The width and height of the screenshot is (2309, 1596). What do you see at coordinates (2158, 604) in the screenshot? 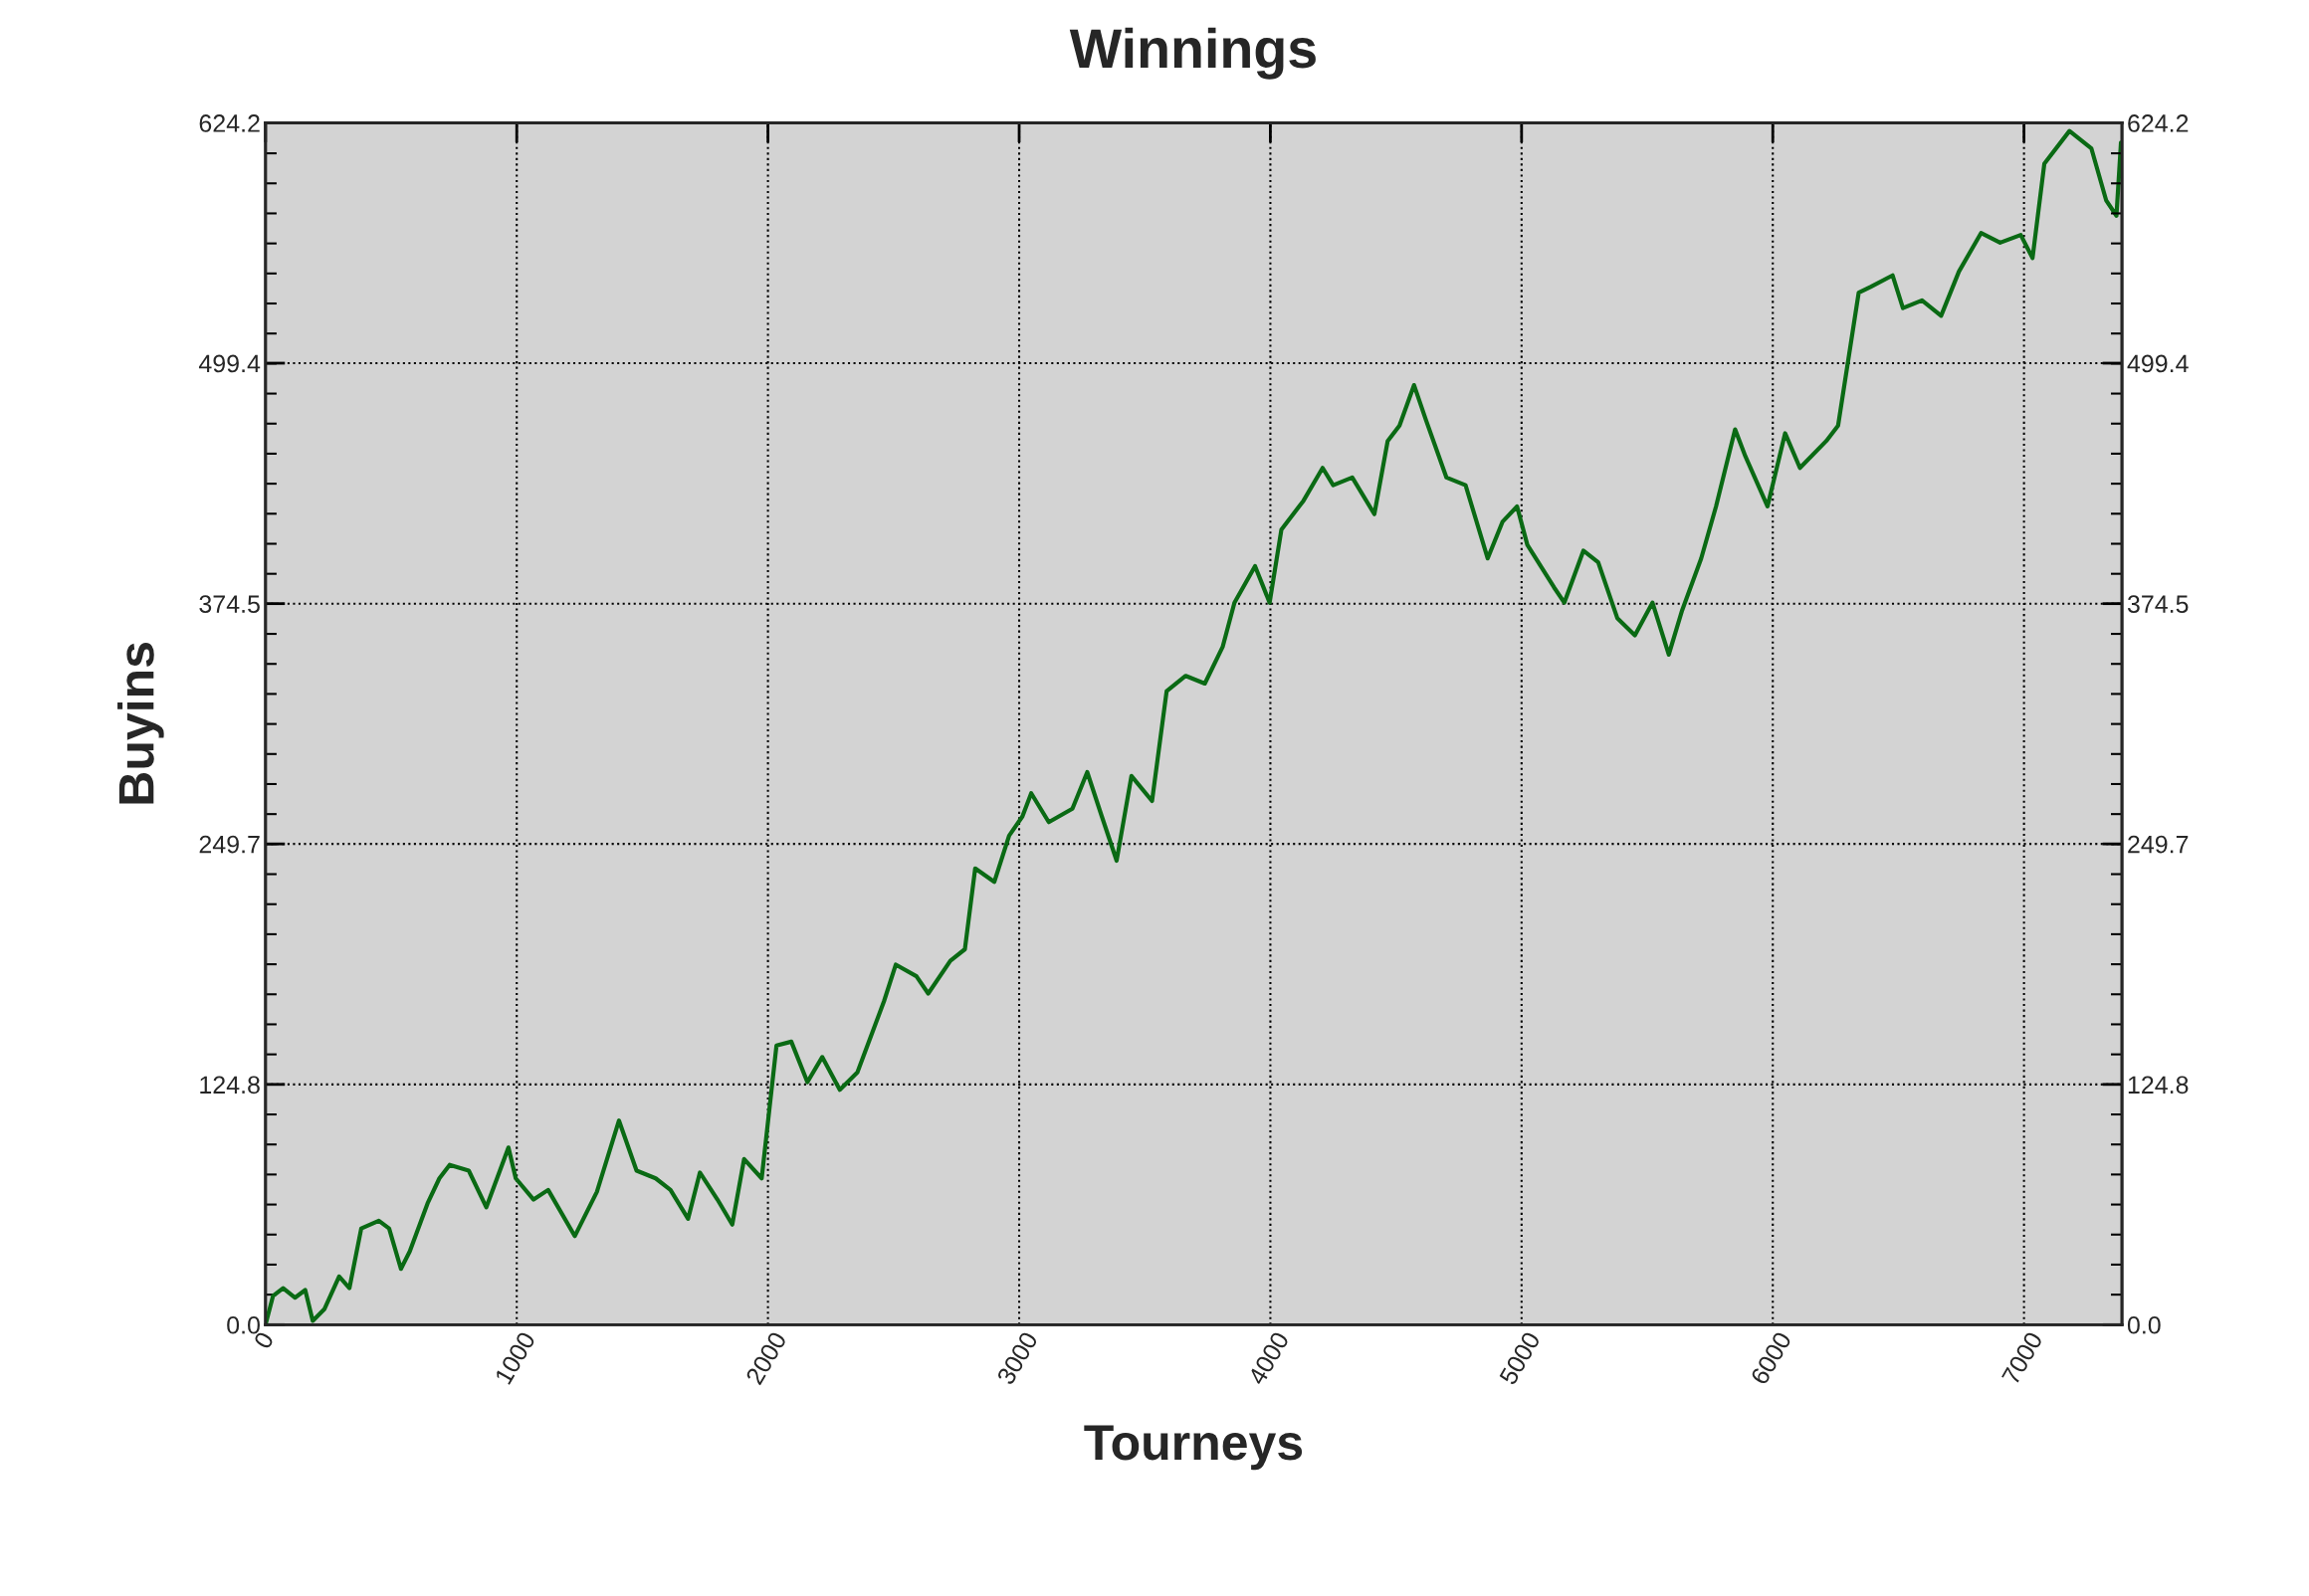
I see `y2-tick-label: 374.5` at bounding box center [2158, 604].